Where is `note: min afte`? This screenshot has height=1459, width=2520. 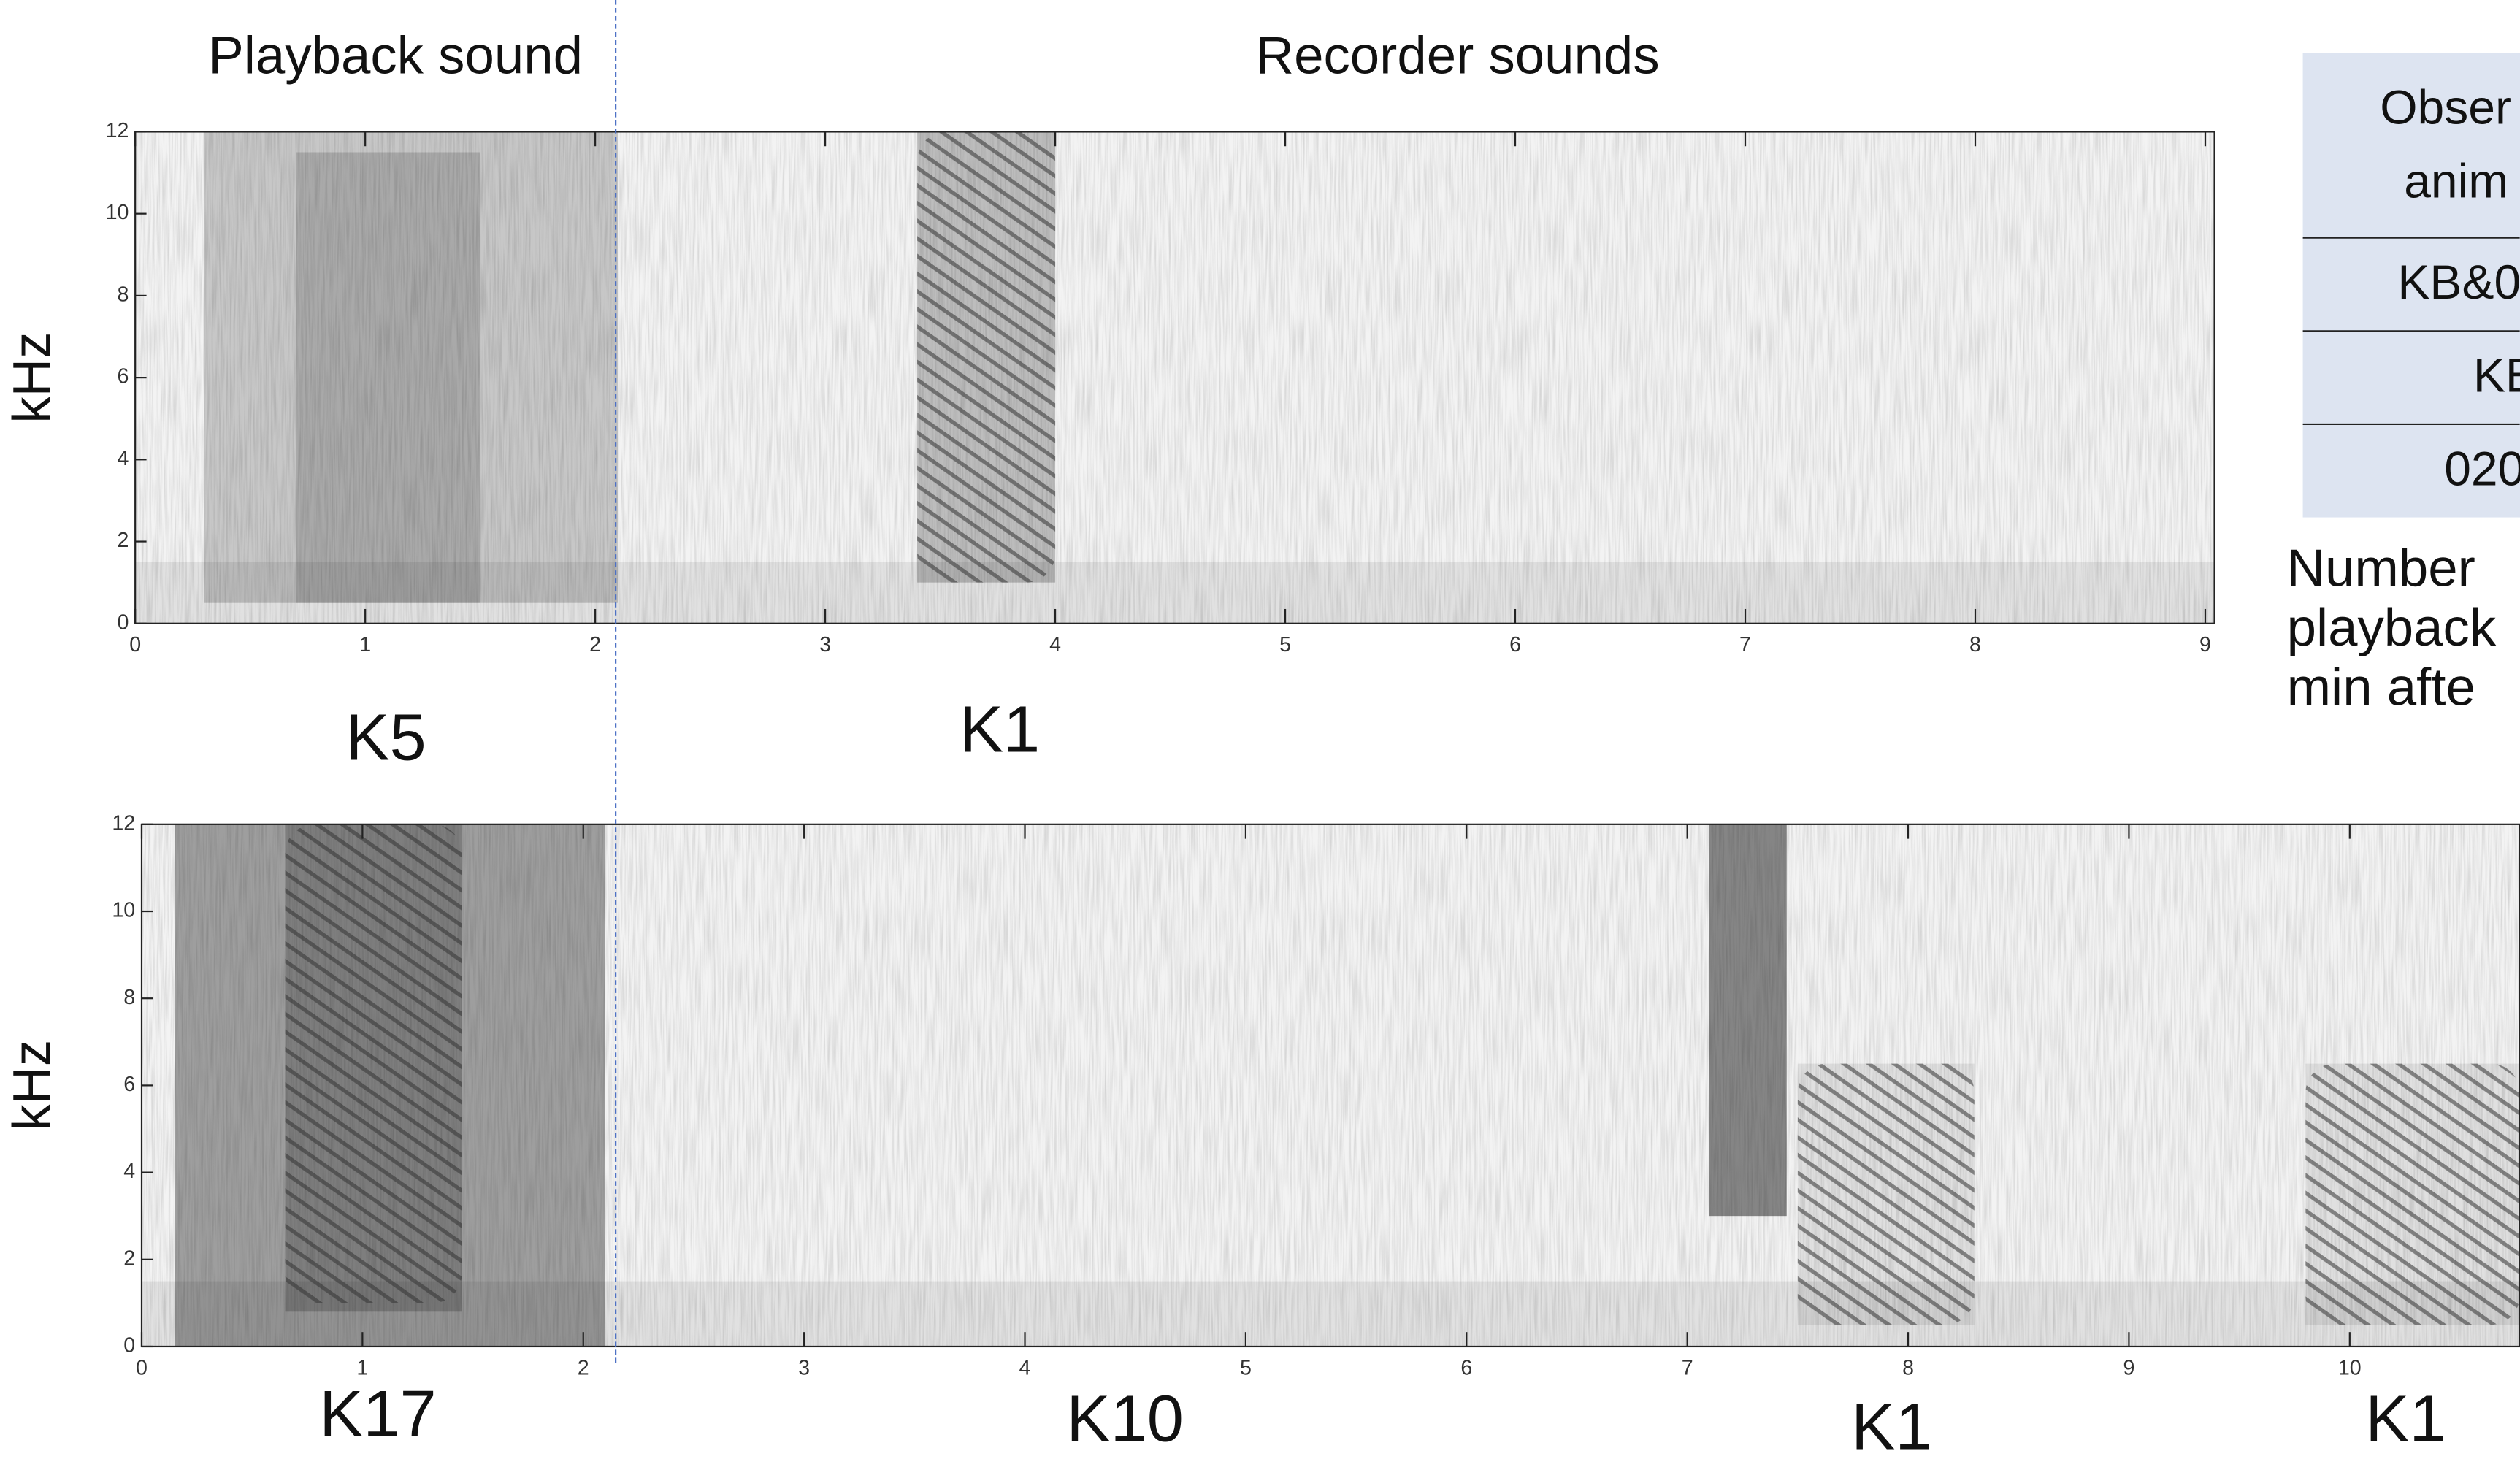
note: min afte is located at coordinates (2381, 686).